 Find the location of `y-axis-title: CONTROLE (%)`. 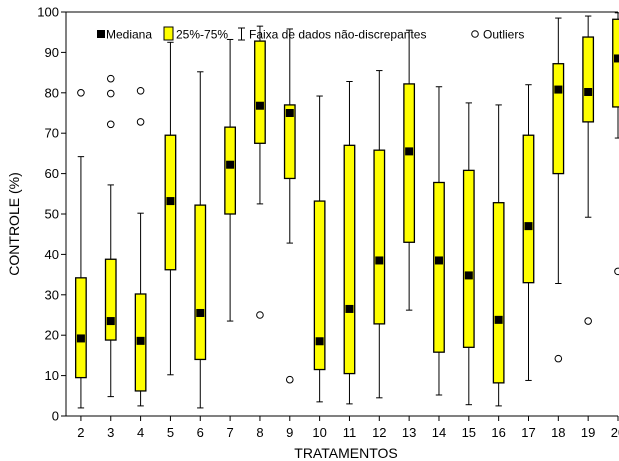

y-axis-title: CONTROLE (%) is located at coordinates (14, 223).